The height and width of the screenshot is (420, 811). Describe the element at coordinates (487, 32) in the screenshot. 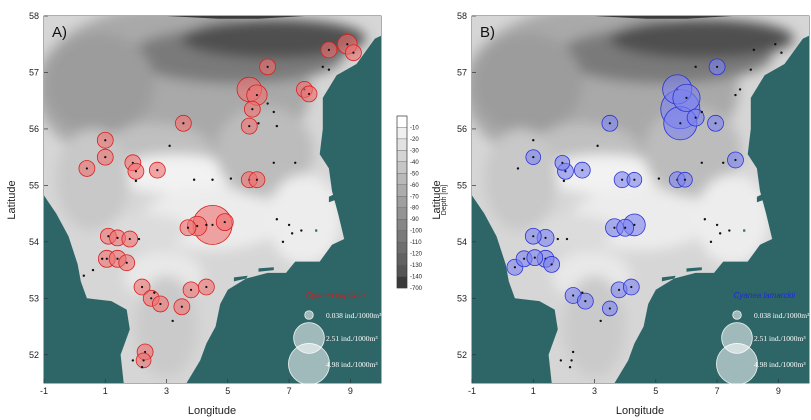

I see `panel-letter-b: B)` at that location.